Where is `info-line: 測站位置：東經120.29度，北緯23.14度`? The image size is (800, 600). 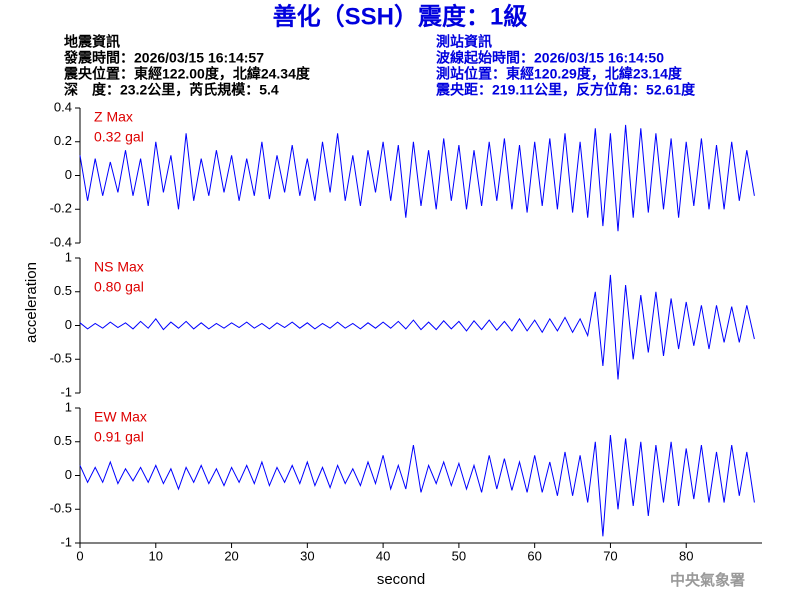
info-line: 測站位置：東經120.29度，北緯23.14度 is located at coordinates (559, 74).